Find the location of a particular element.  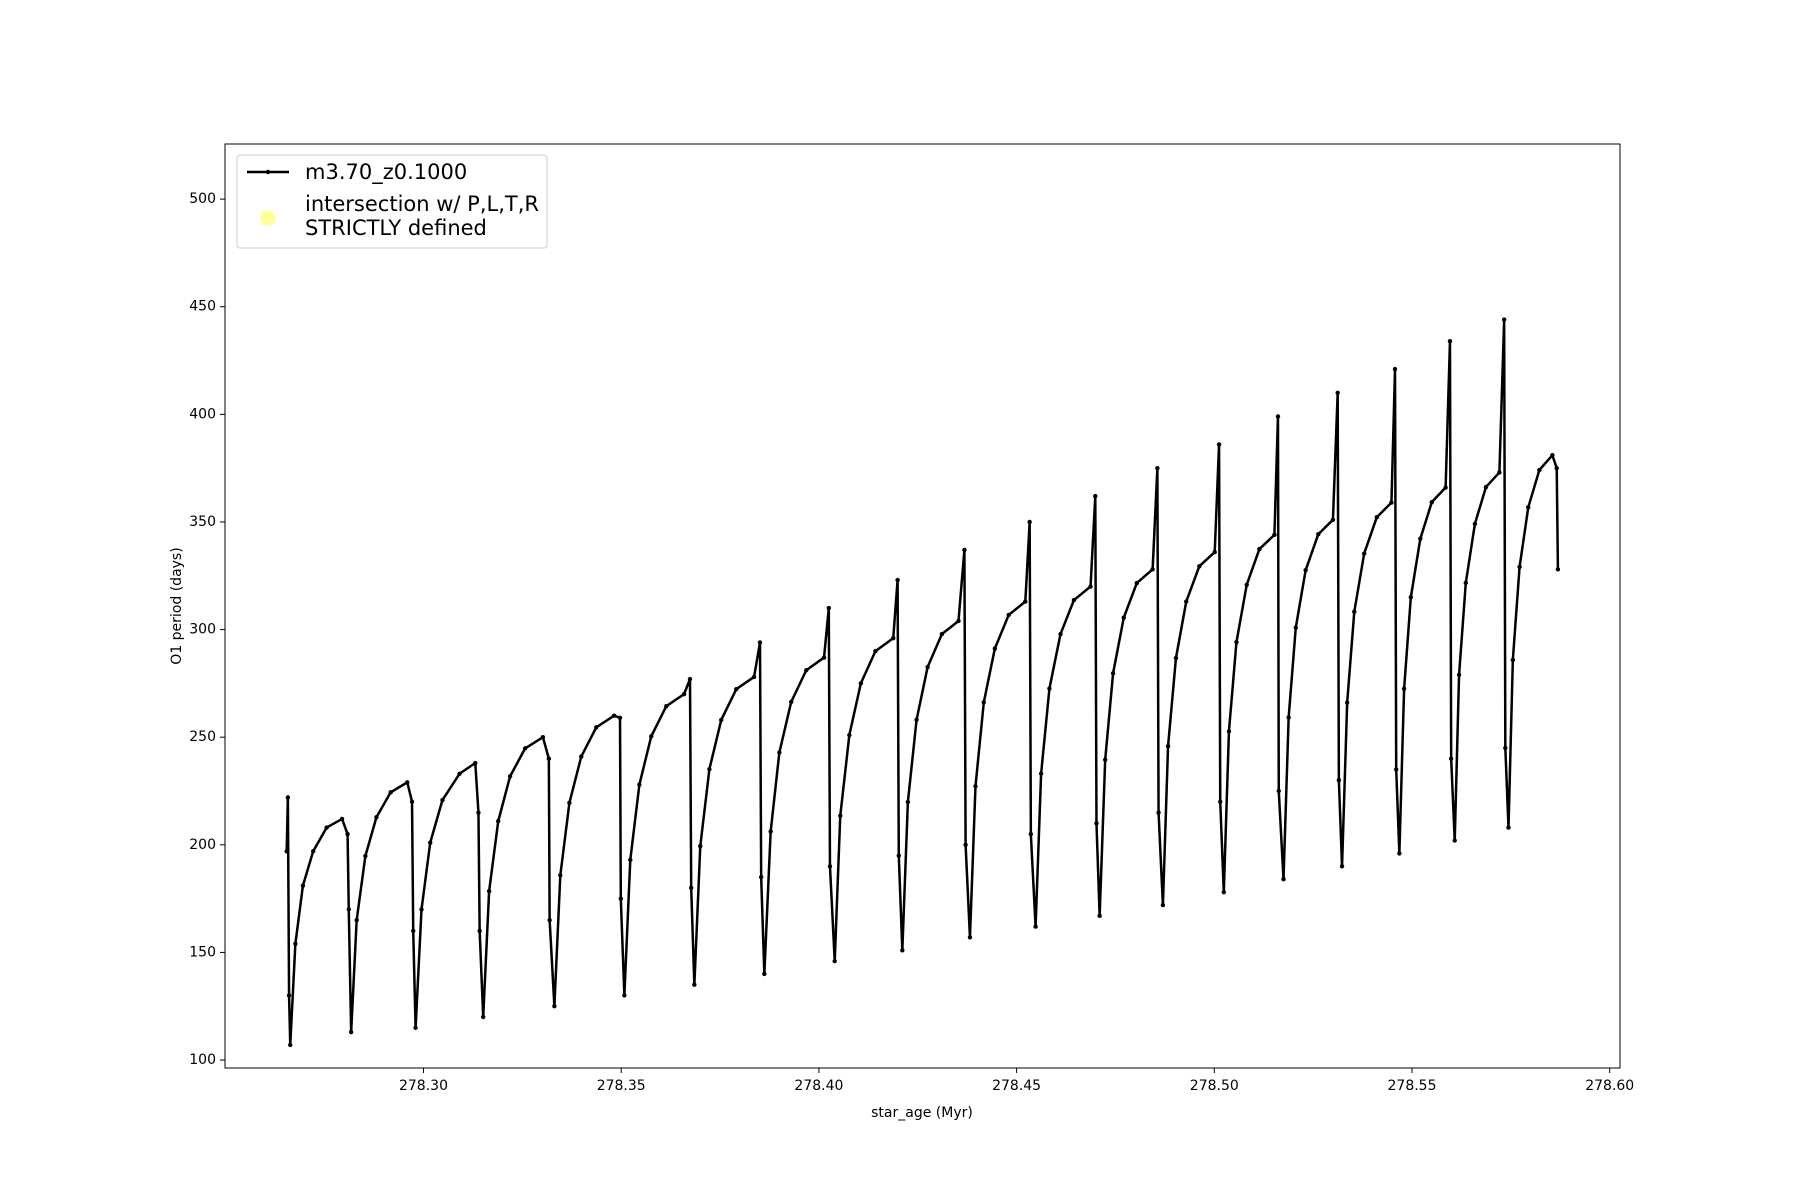

x-tick-label: 278.45 is located at coordinates (1016, 1086).